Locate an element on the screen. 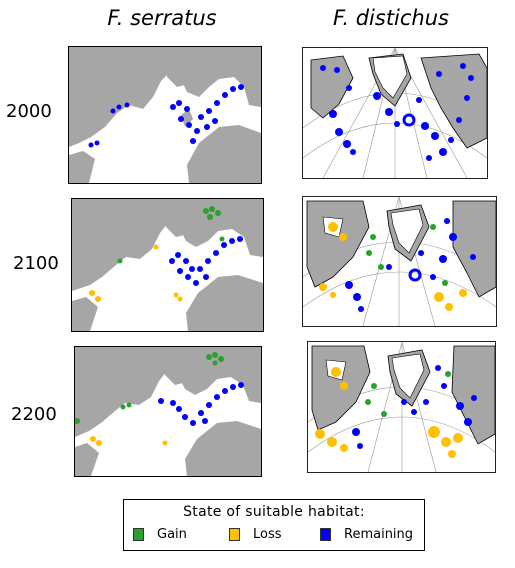 This screenshot has height=568, width=515. legend-swatch-gain is located at coordinates (138, 534).